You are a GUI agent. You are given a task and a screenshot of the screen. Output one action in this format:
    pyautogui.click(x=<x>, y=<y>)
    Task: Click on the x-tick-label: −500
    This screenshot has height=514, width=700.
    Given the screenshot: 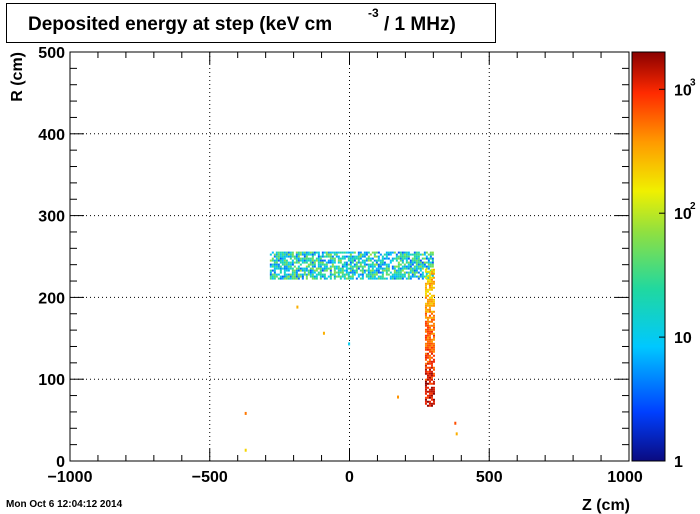 What is the action you would take?
    pyautogui.click(x=210, y=477)
    